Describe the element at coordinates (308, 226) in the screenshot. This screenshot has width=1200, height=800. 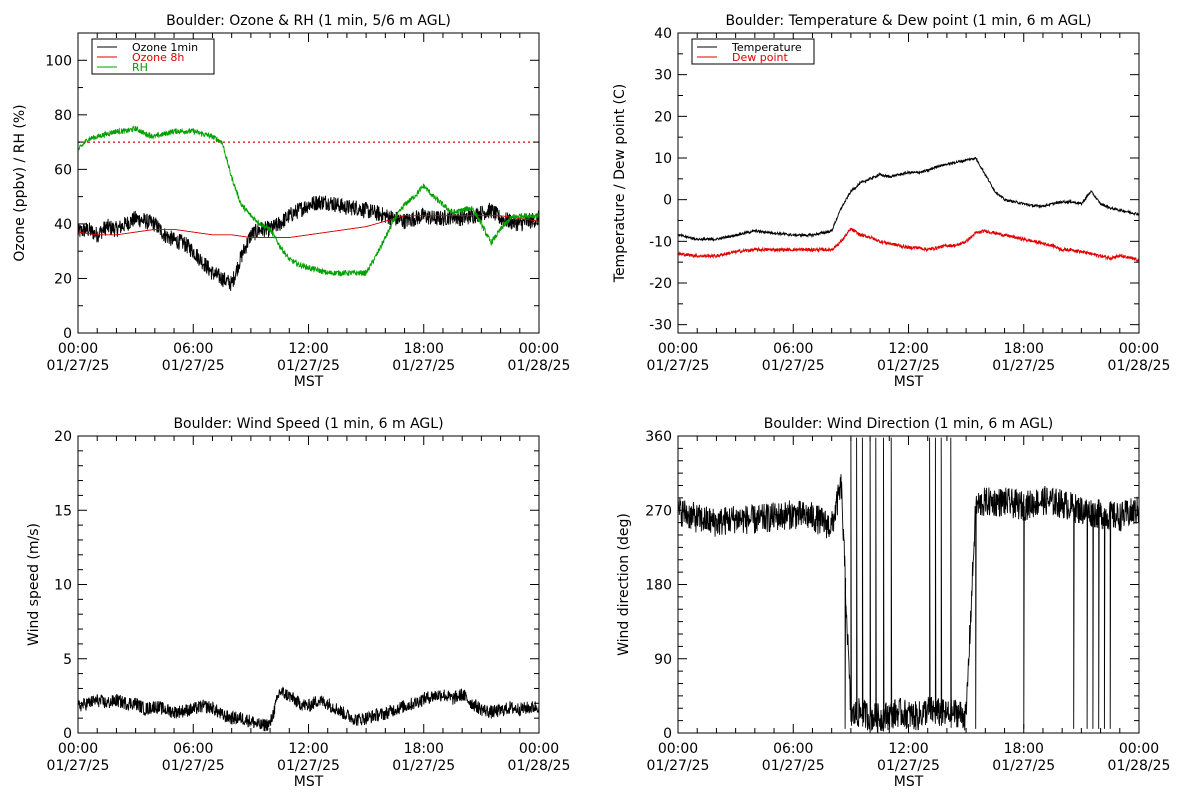
I see `series-line-ozone-8h` at that location.